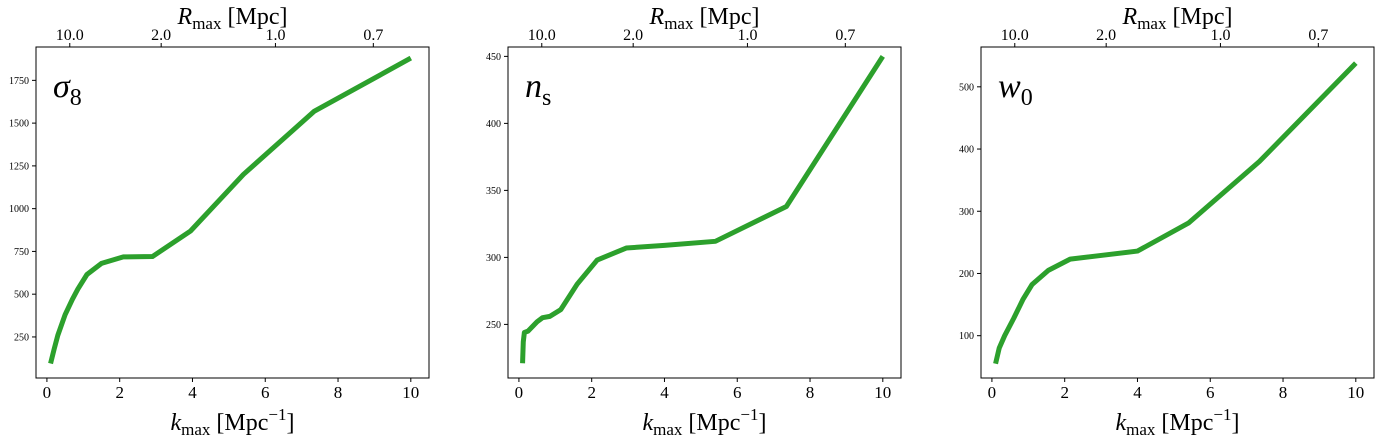 This screenshot has width=1380, height=444. Describe the element at coordinates (493, 57) in the screenshot. I see `y-tick-label: 450` at that location.